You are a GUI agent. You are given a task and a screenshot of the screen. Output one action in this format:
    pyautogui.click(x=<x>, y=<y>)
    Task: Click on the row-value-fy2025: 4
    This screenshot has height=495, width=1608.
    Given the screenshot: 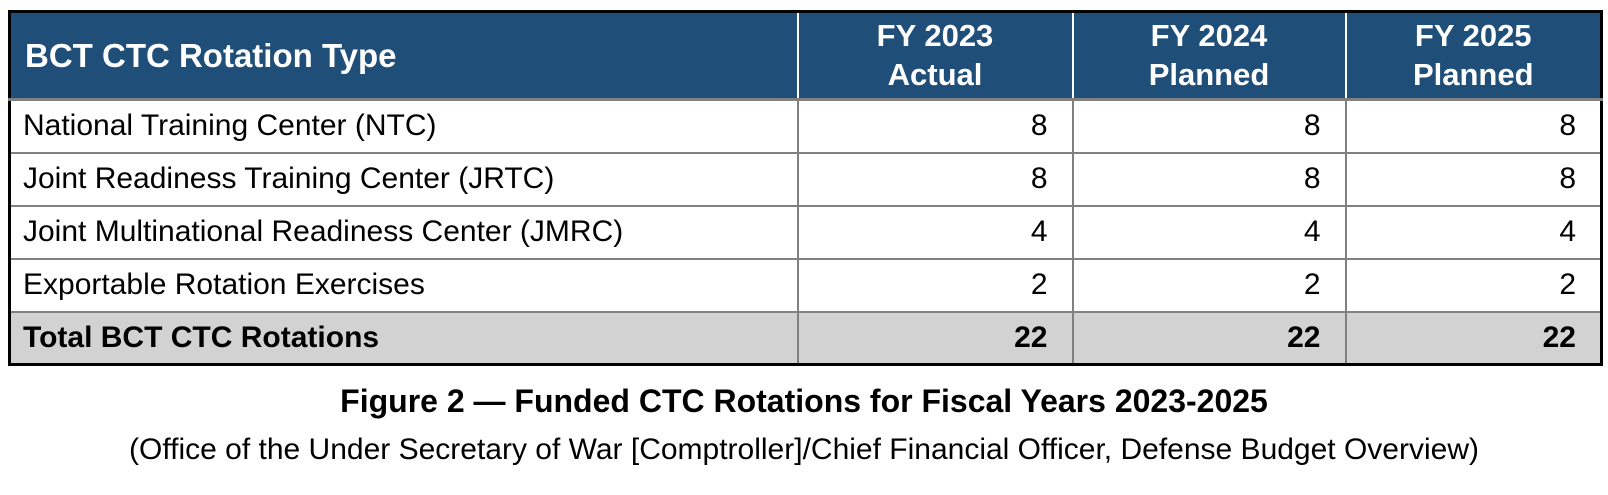 What is the action you would take?
    pyautogui.click(x=1473, y=232)
    